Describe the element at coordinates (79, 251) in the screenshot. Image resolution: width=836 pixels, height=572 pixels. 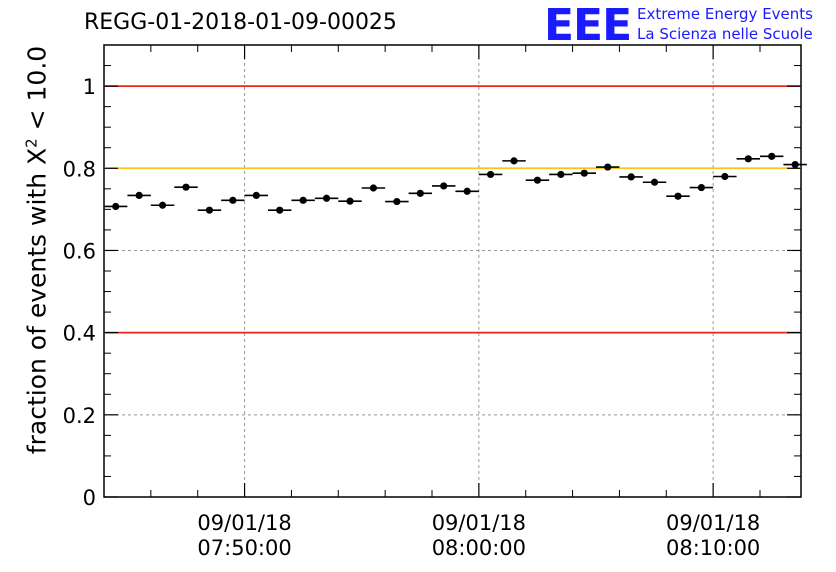
I see `y-tick-label: 0.6` at that location.